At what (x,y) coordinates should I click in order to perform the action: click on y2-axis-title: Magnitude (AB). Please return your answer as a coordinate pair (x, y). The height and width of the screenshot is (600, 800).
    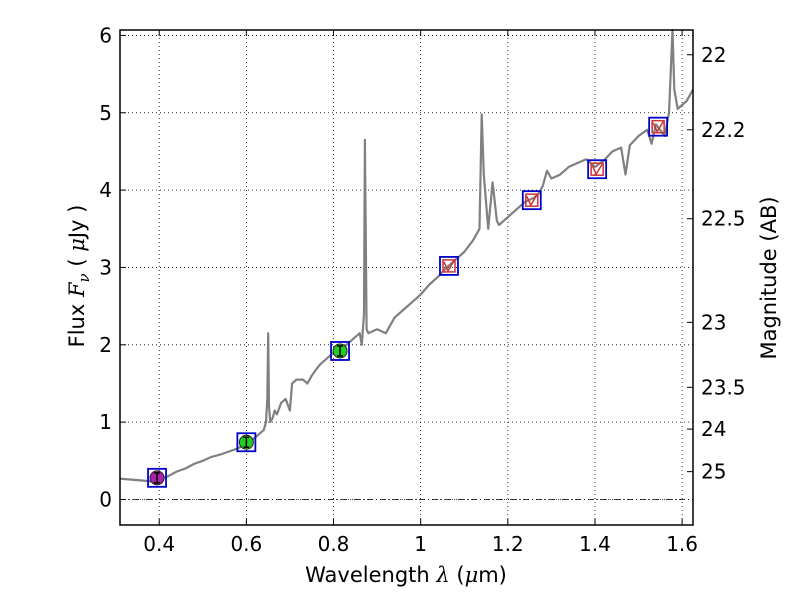
    Looking at the image, I should click on (769, 277).